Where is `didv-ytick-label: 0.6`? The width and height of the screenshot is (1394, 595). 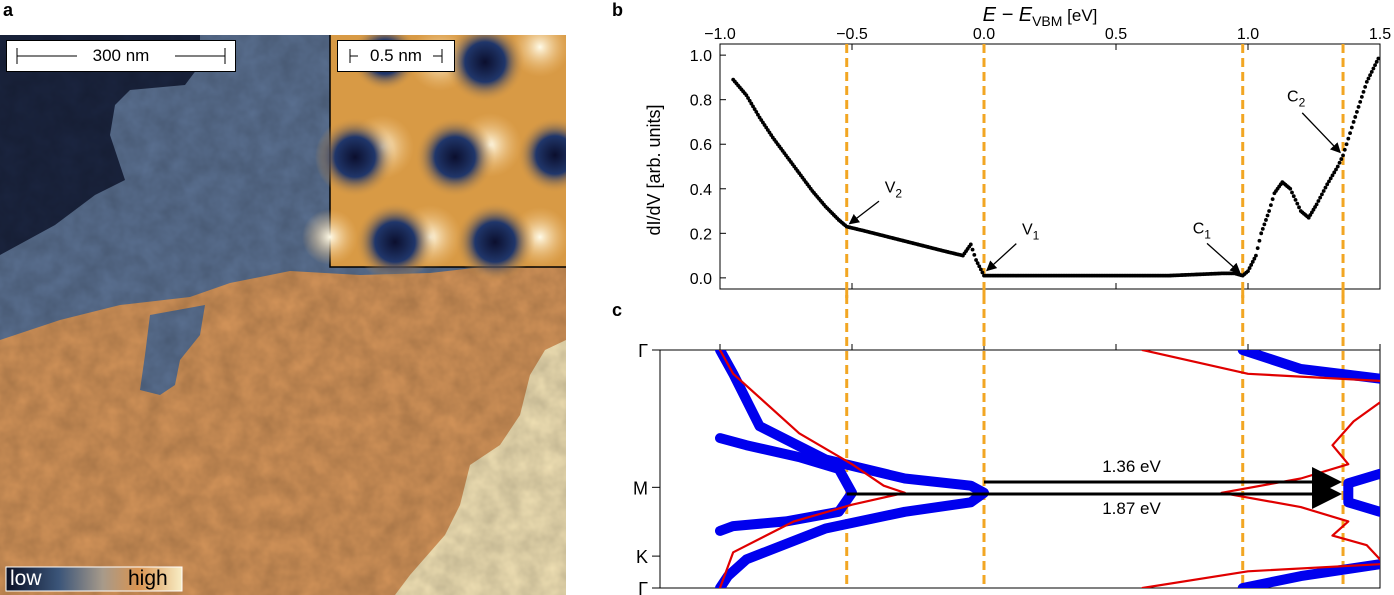 didv-ytick-label: 0.6 is located at coordinates (701, 145).